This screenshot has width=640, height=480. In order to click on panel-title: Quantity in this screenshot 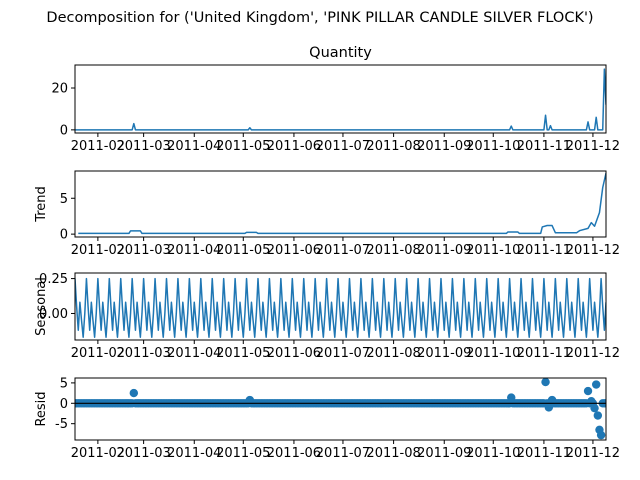, I will do `click(340, 53)`.